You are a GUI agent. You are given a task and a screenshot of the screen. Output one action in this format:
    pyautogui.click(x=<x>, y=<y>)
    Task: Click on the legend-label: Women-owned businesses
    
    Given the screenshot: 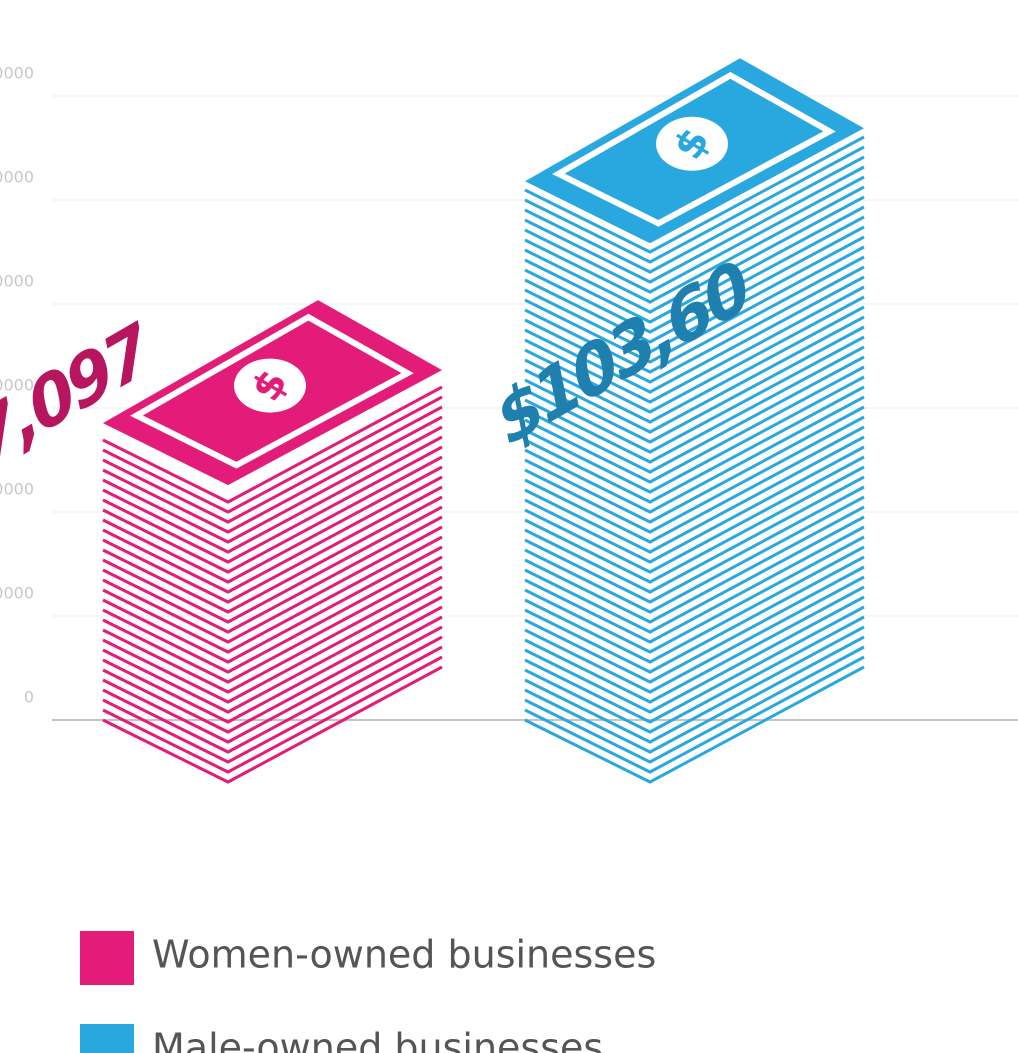 What is the action you would take?
    pyautogui.click(x=404, y=955)
    